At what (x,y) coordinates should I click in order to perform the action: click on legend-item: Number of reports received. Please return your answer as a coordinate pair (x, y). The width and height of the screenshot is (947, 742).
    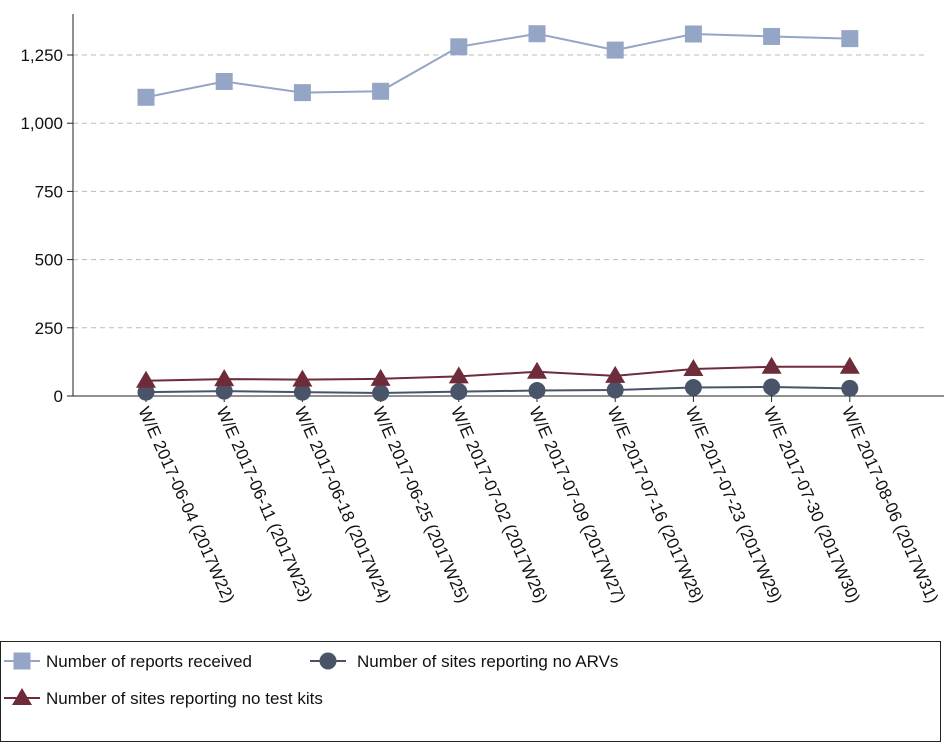
    Looking at the image, I should click on (128, 661).